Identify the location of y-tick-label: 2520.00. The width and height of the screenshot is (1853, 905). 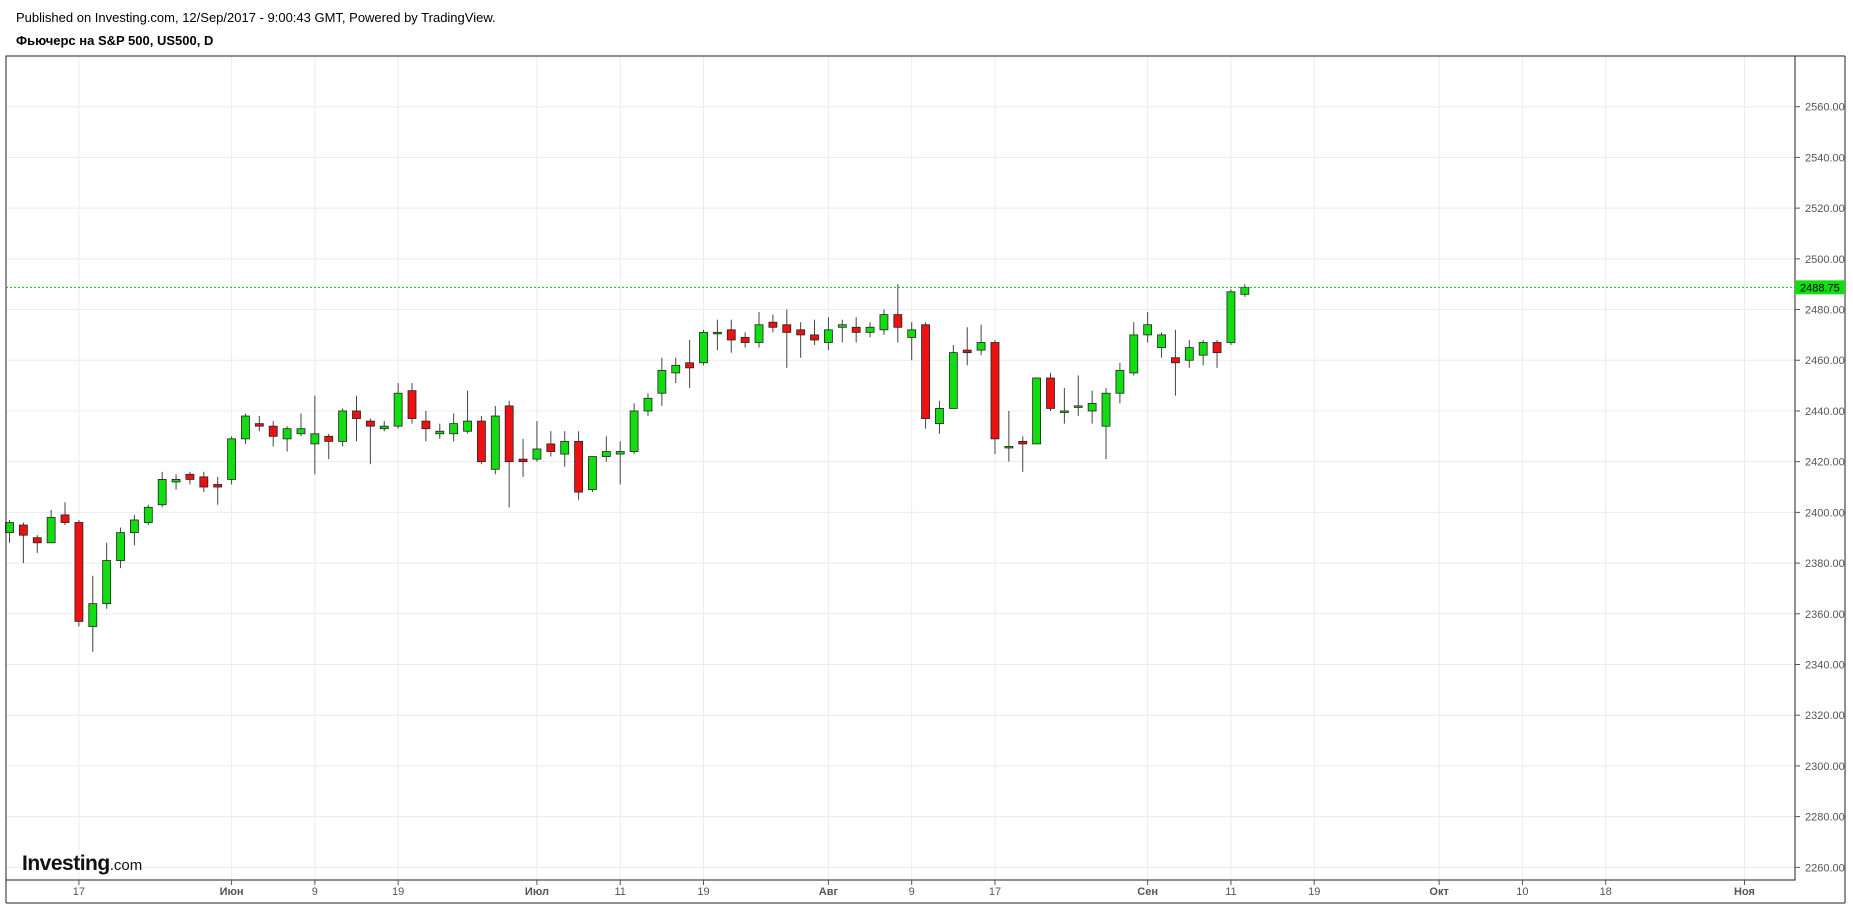
(1825, 209).